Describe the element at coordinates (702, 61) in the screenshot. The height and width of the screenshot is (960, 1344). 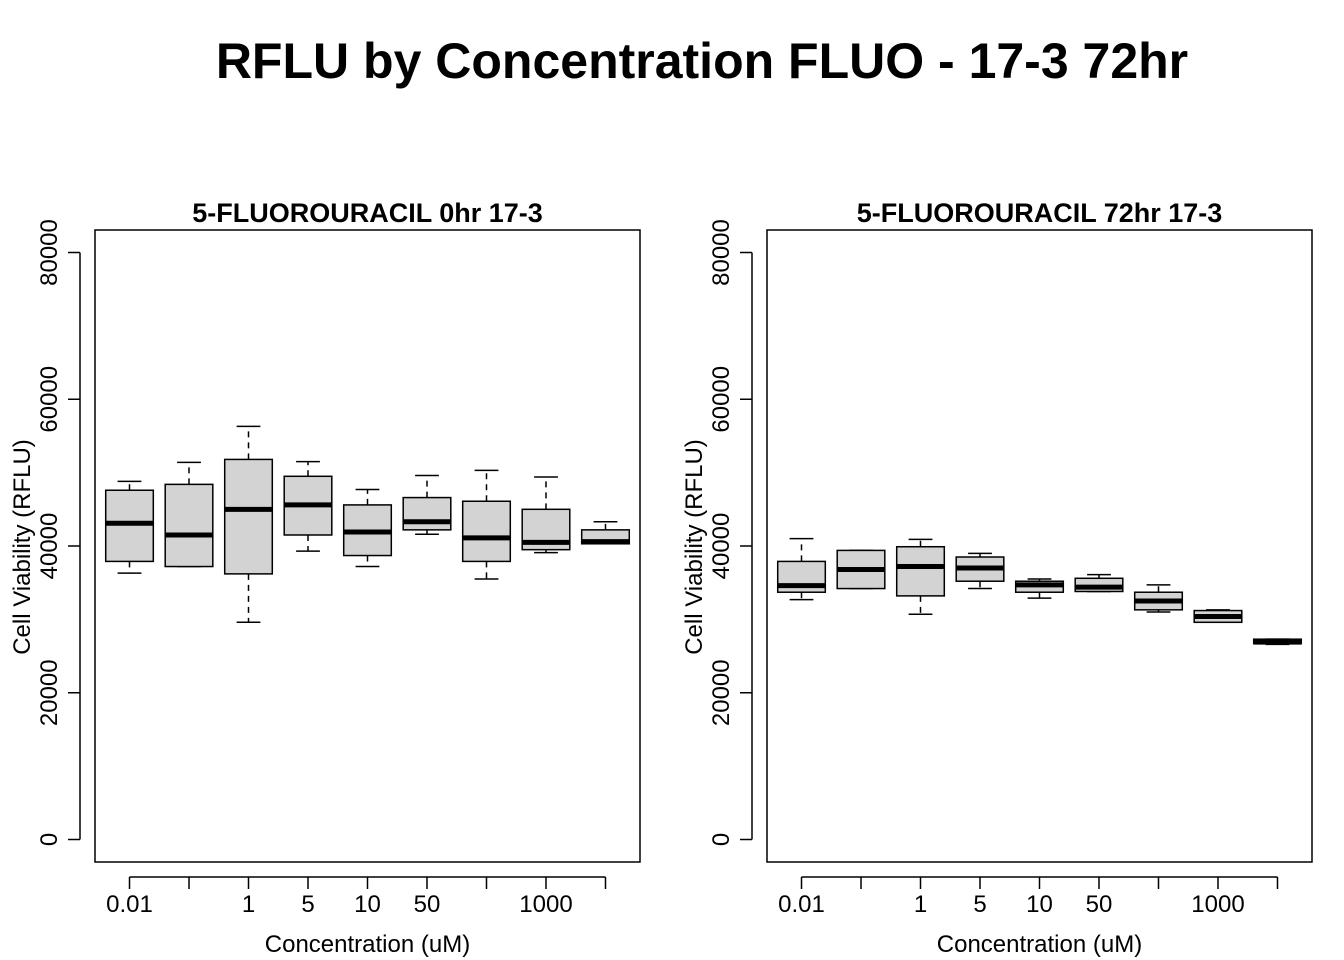
I see `figure-title: RFLU by Concentration FLUO - 17-3 72hr` at that location.